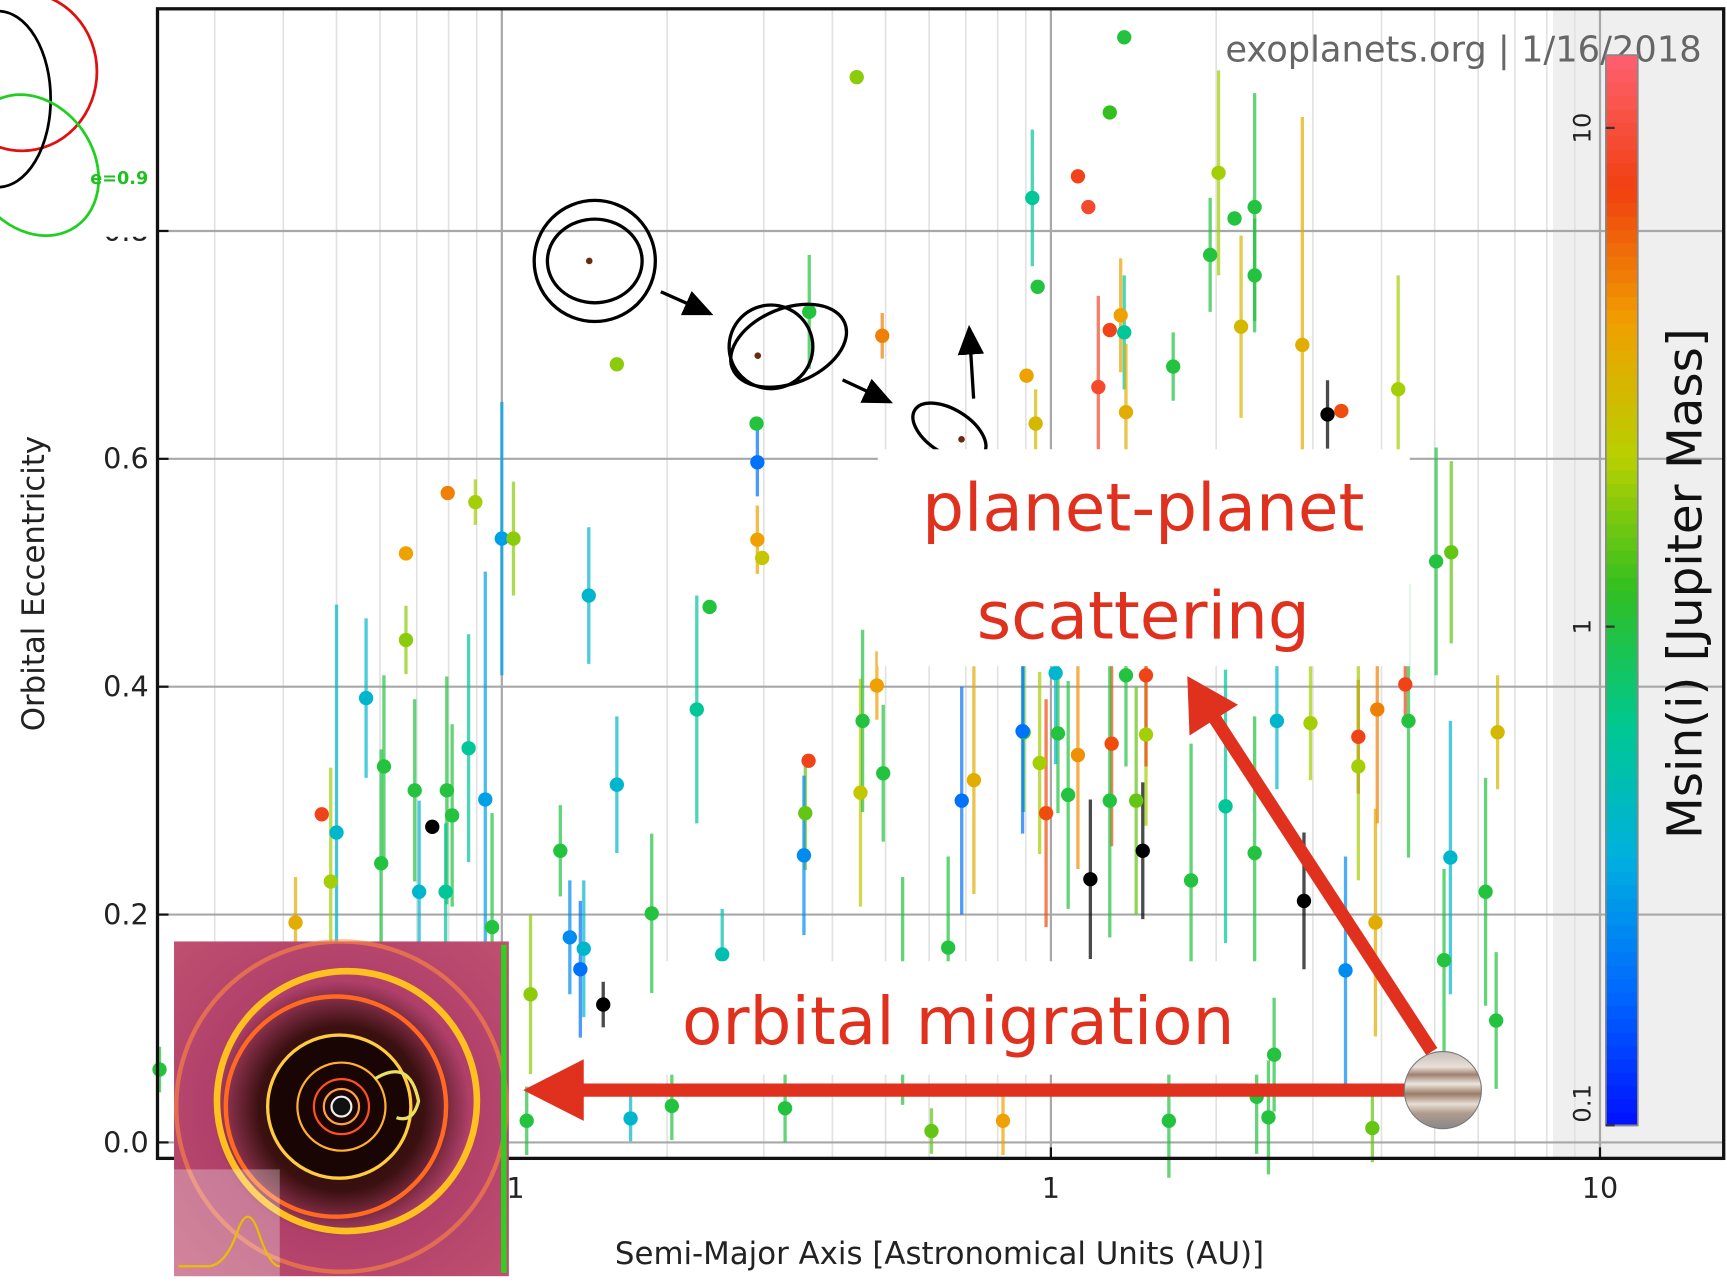  What do you see at coordinates (958, 1021) in the screenshot?
I see `annotation-text: orbital migration` at bounding box center [958, 1021].